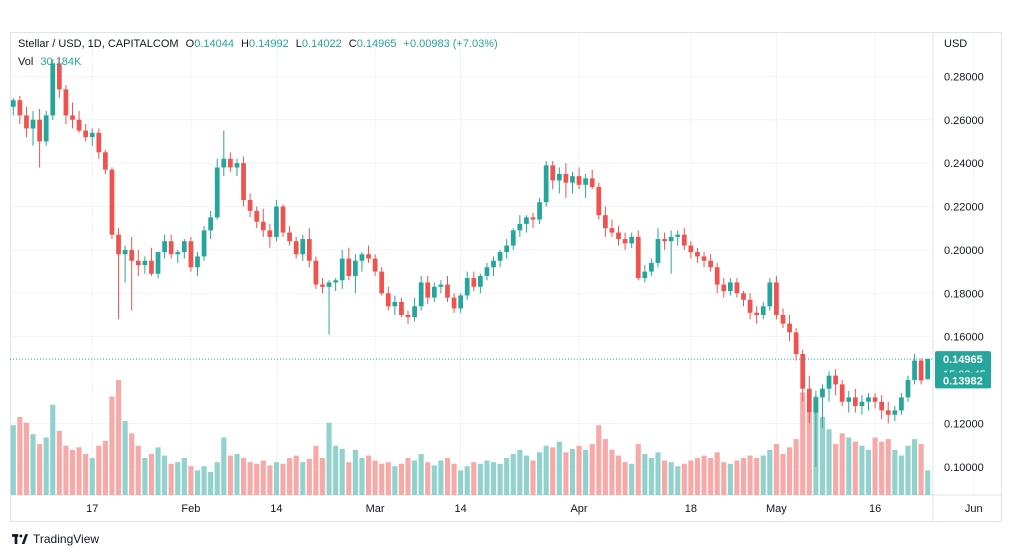 The image size is (1012, 558). I want to click on tradingview-logo-icon, so click(20, 538).